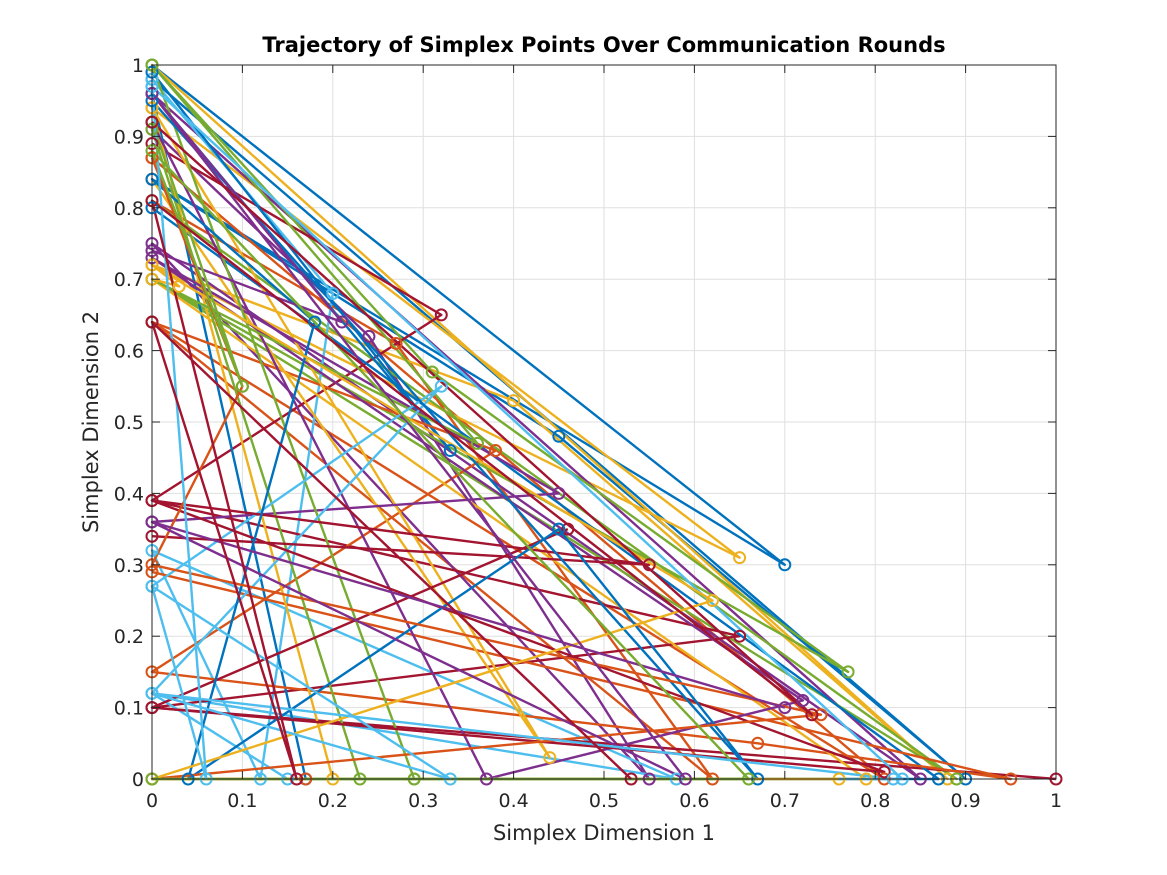 This screenshot has width=1167, height=875. What do you see at coordinates (129, 137) in the screenshot?
I see `y-tick-label: 0.9` at bounding box center [129, 137].